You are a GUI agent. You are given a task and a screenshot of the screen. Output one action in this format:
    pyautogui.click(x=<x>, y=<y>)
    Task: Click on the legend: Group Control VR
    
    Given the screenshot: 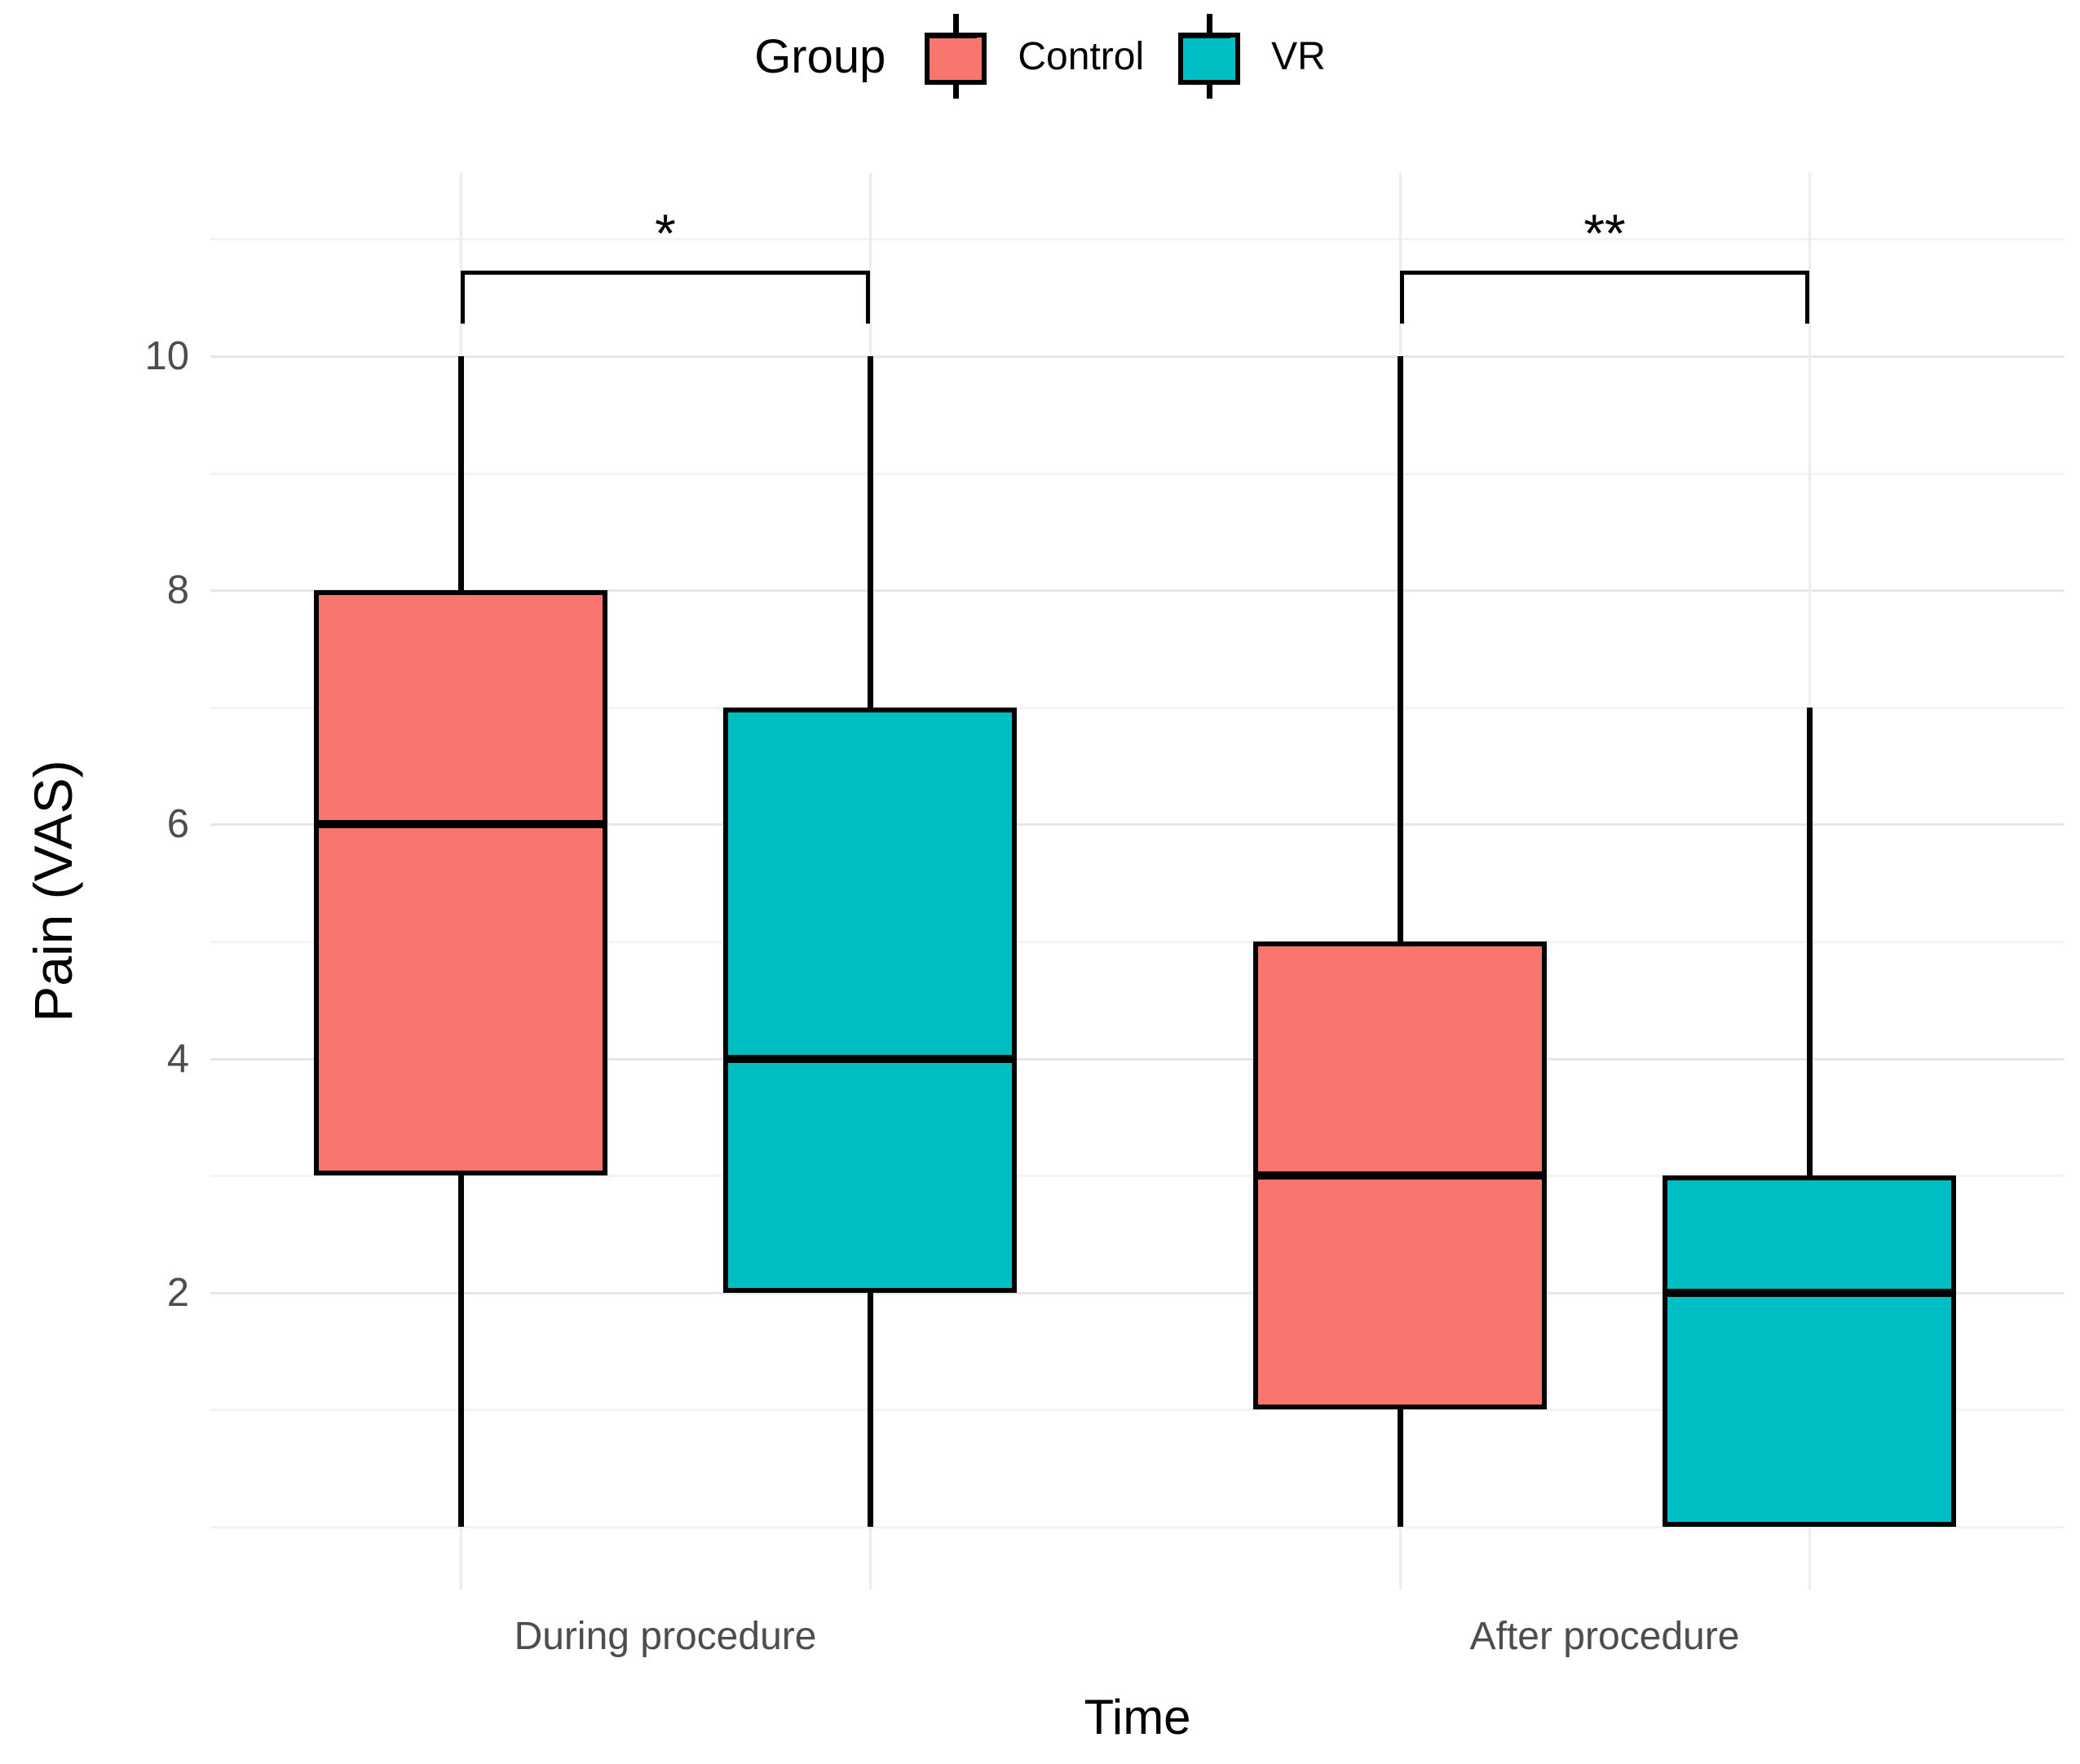 What is the action you would take?
    pyautogui.click(x=1040, y=56)
    